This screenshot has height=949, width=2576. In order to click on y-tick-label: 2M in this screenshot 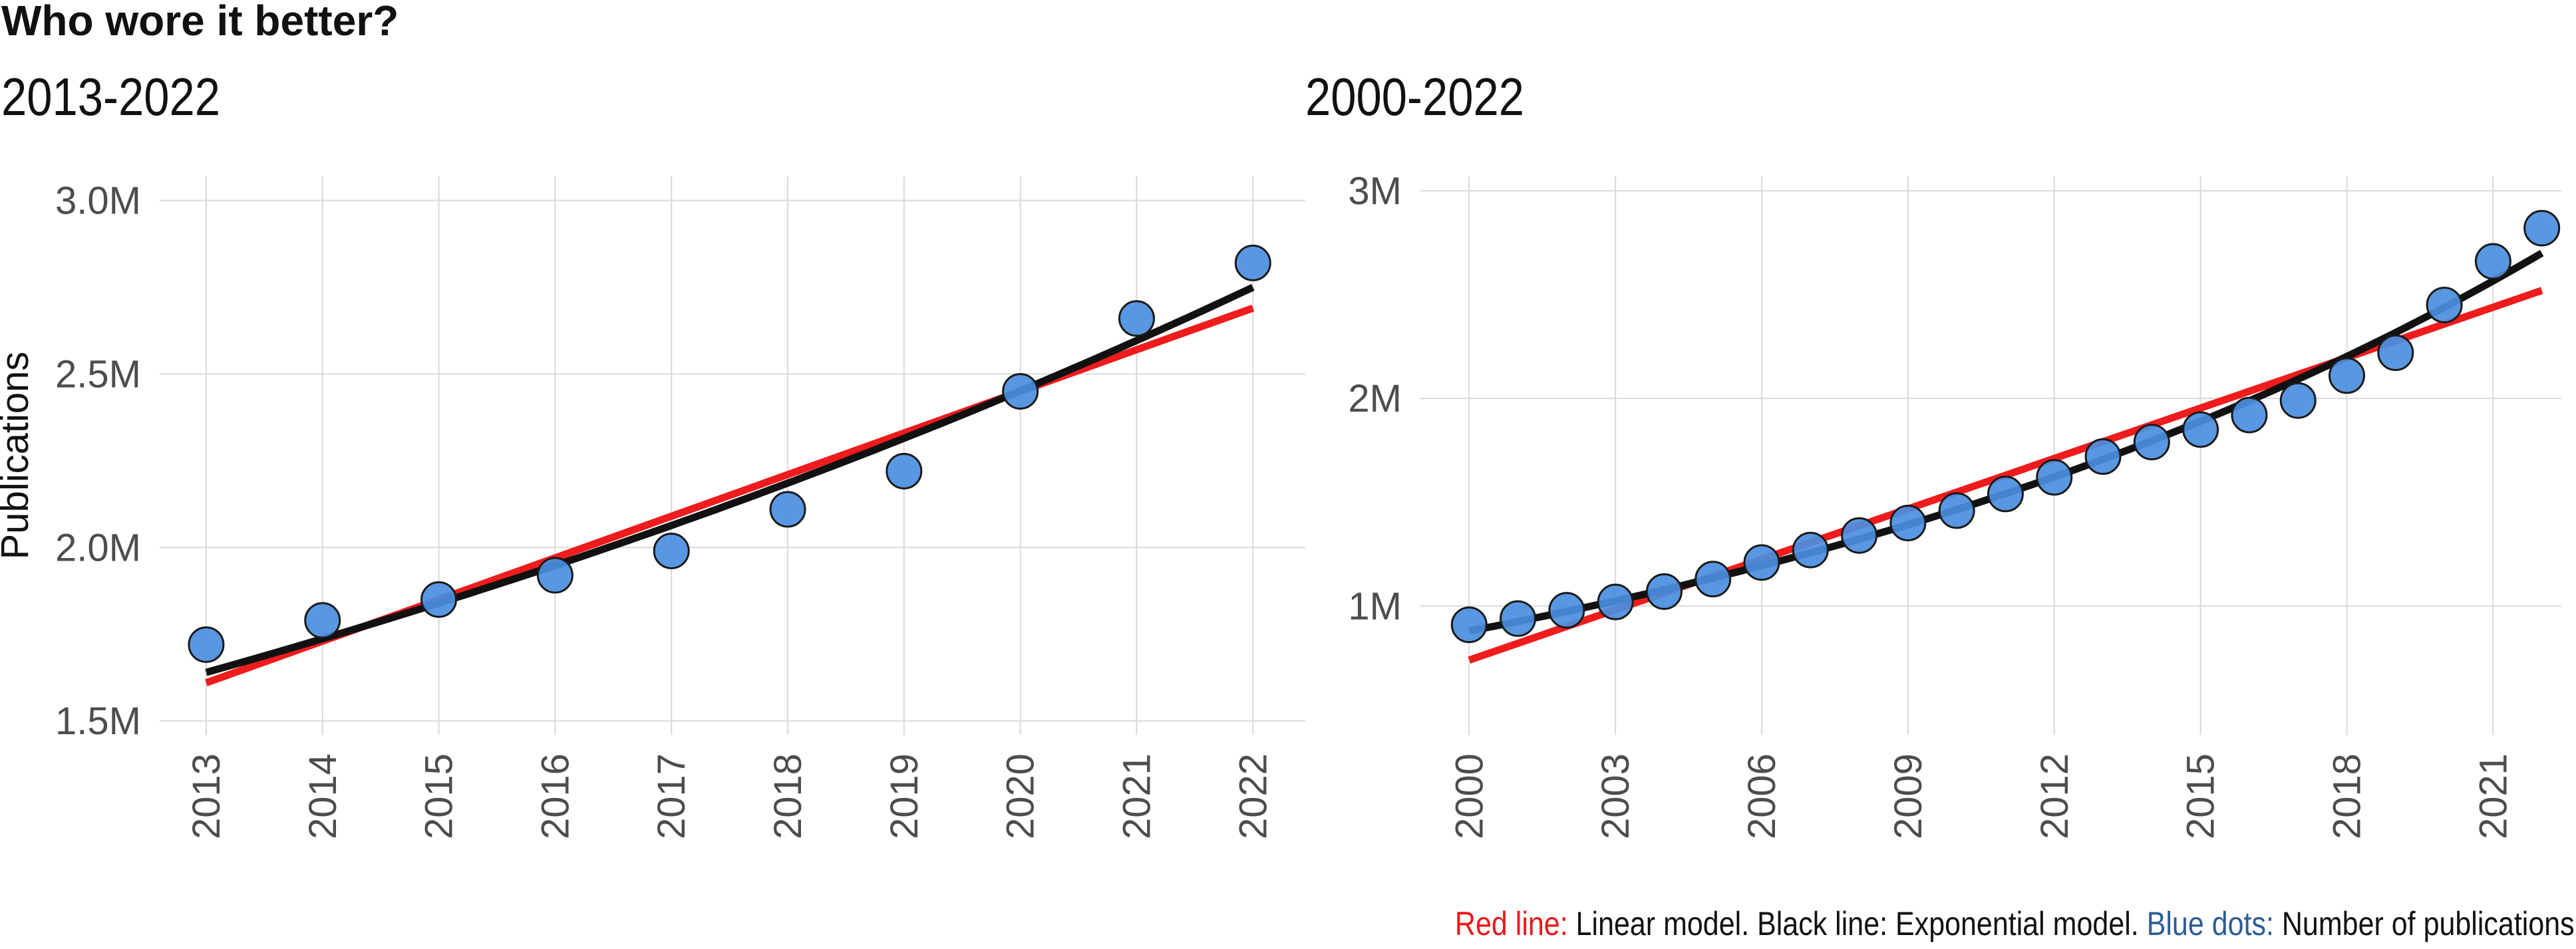, I will do `click(1375, 398)`.